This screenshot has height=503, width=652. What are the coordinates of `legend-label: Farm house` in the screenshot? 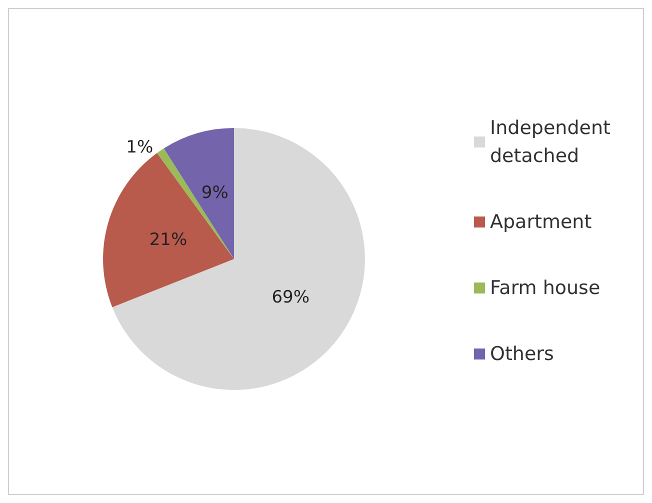 It's located at (545, 288).